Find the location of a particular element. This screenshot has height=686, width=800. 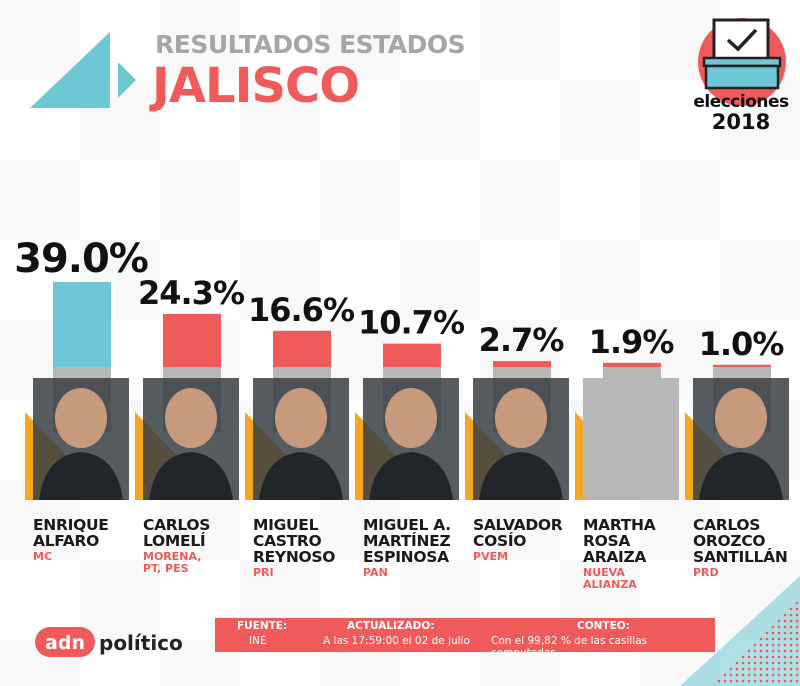

candidate-name-5: SALVADOR COSÍO is located at coordinates (518, 533).